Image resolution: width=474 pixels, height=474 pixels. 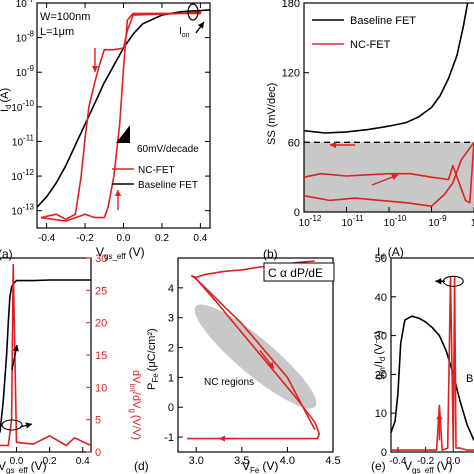 I want to click on a-y-tick-label: 10⁻¹³, so click(x=22, y=210).